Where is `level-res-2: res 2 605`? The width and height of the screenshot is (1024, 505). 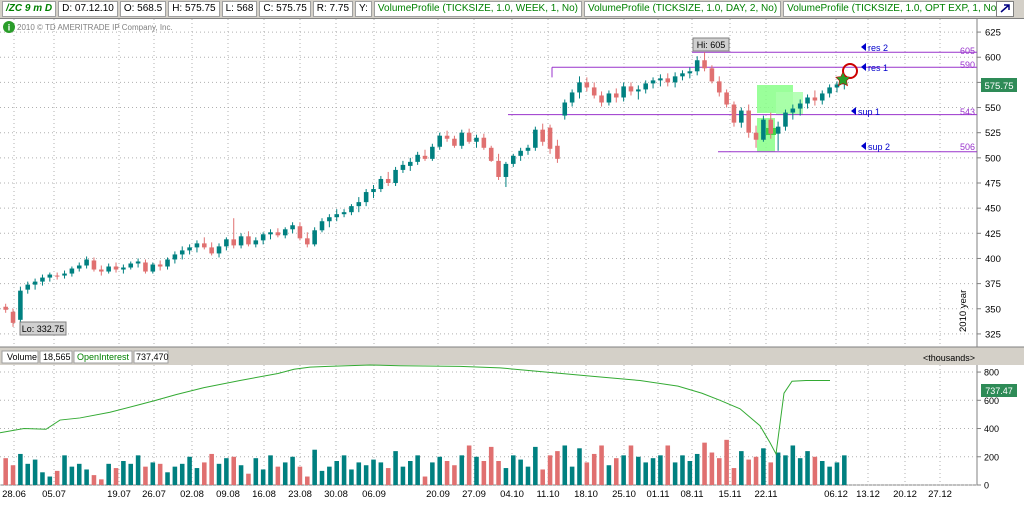 level-res-2: res 2 605 is located at coordinates (918, 49).